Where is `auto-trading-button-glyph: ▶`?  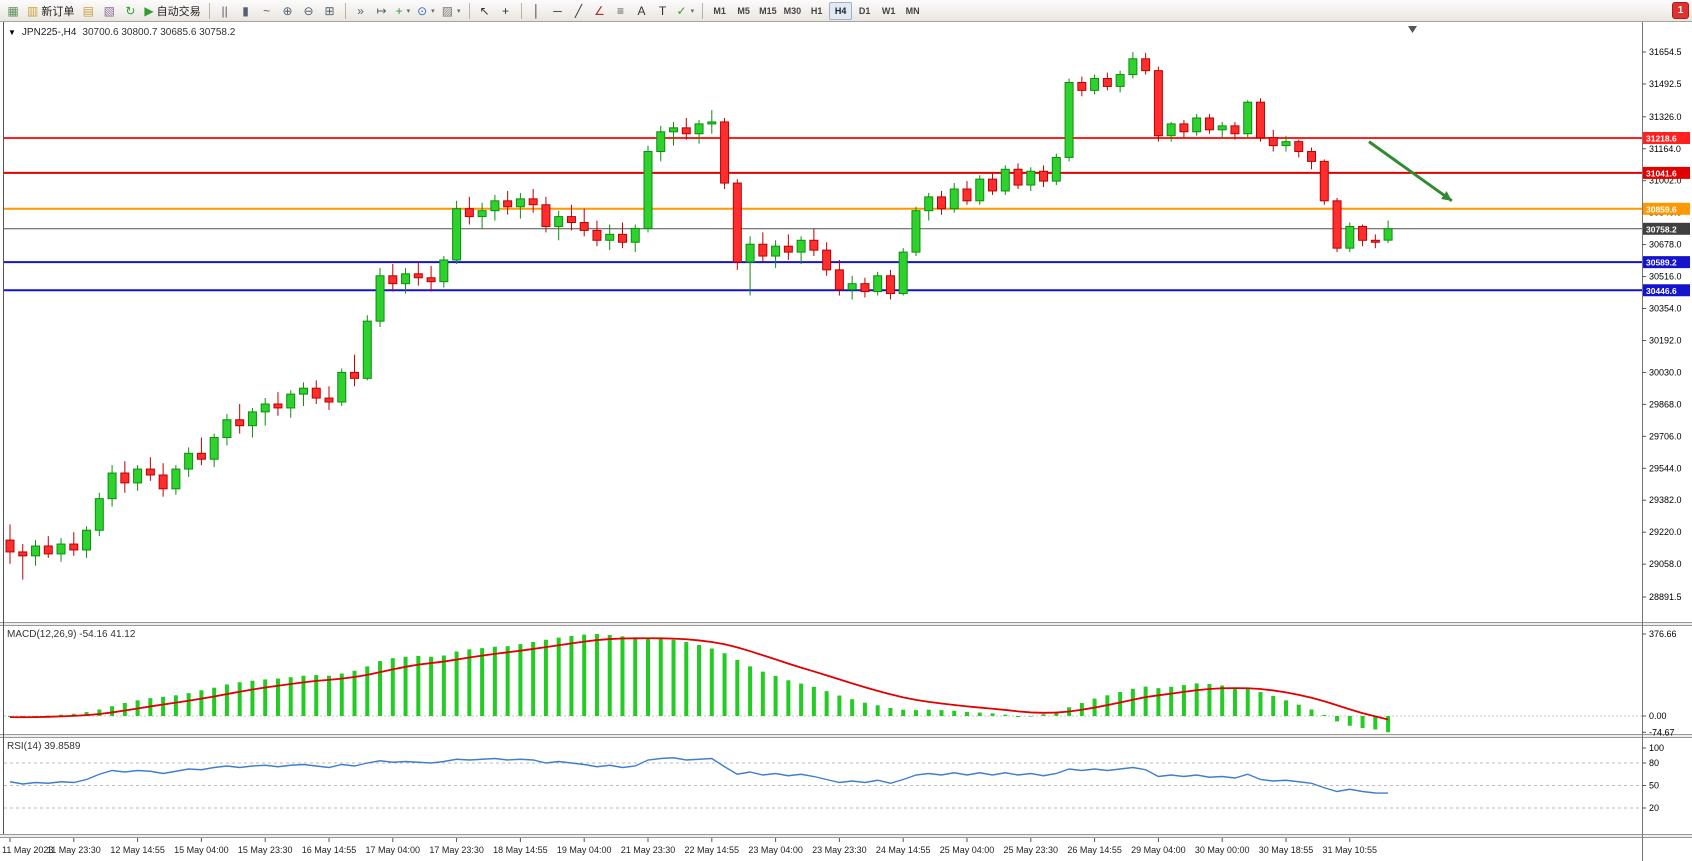
auto-trading-button-glyph: ▶ is located at coordinates (149, 10).